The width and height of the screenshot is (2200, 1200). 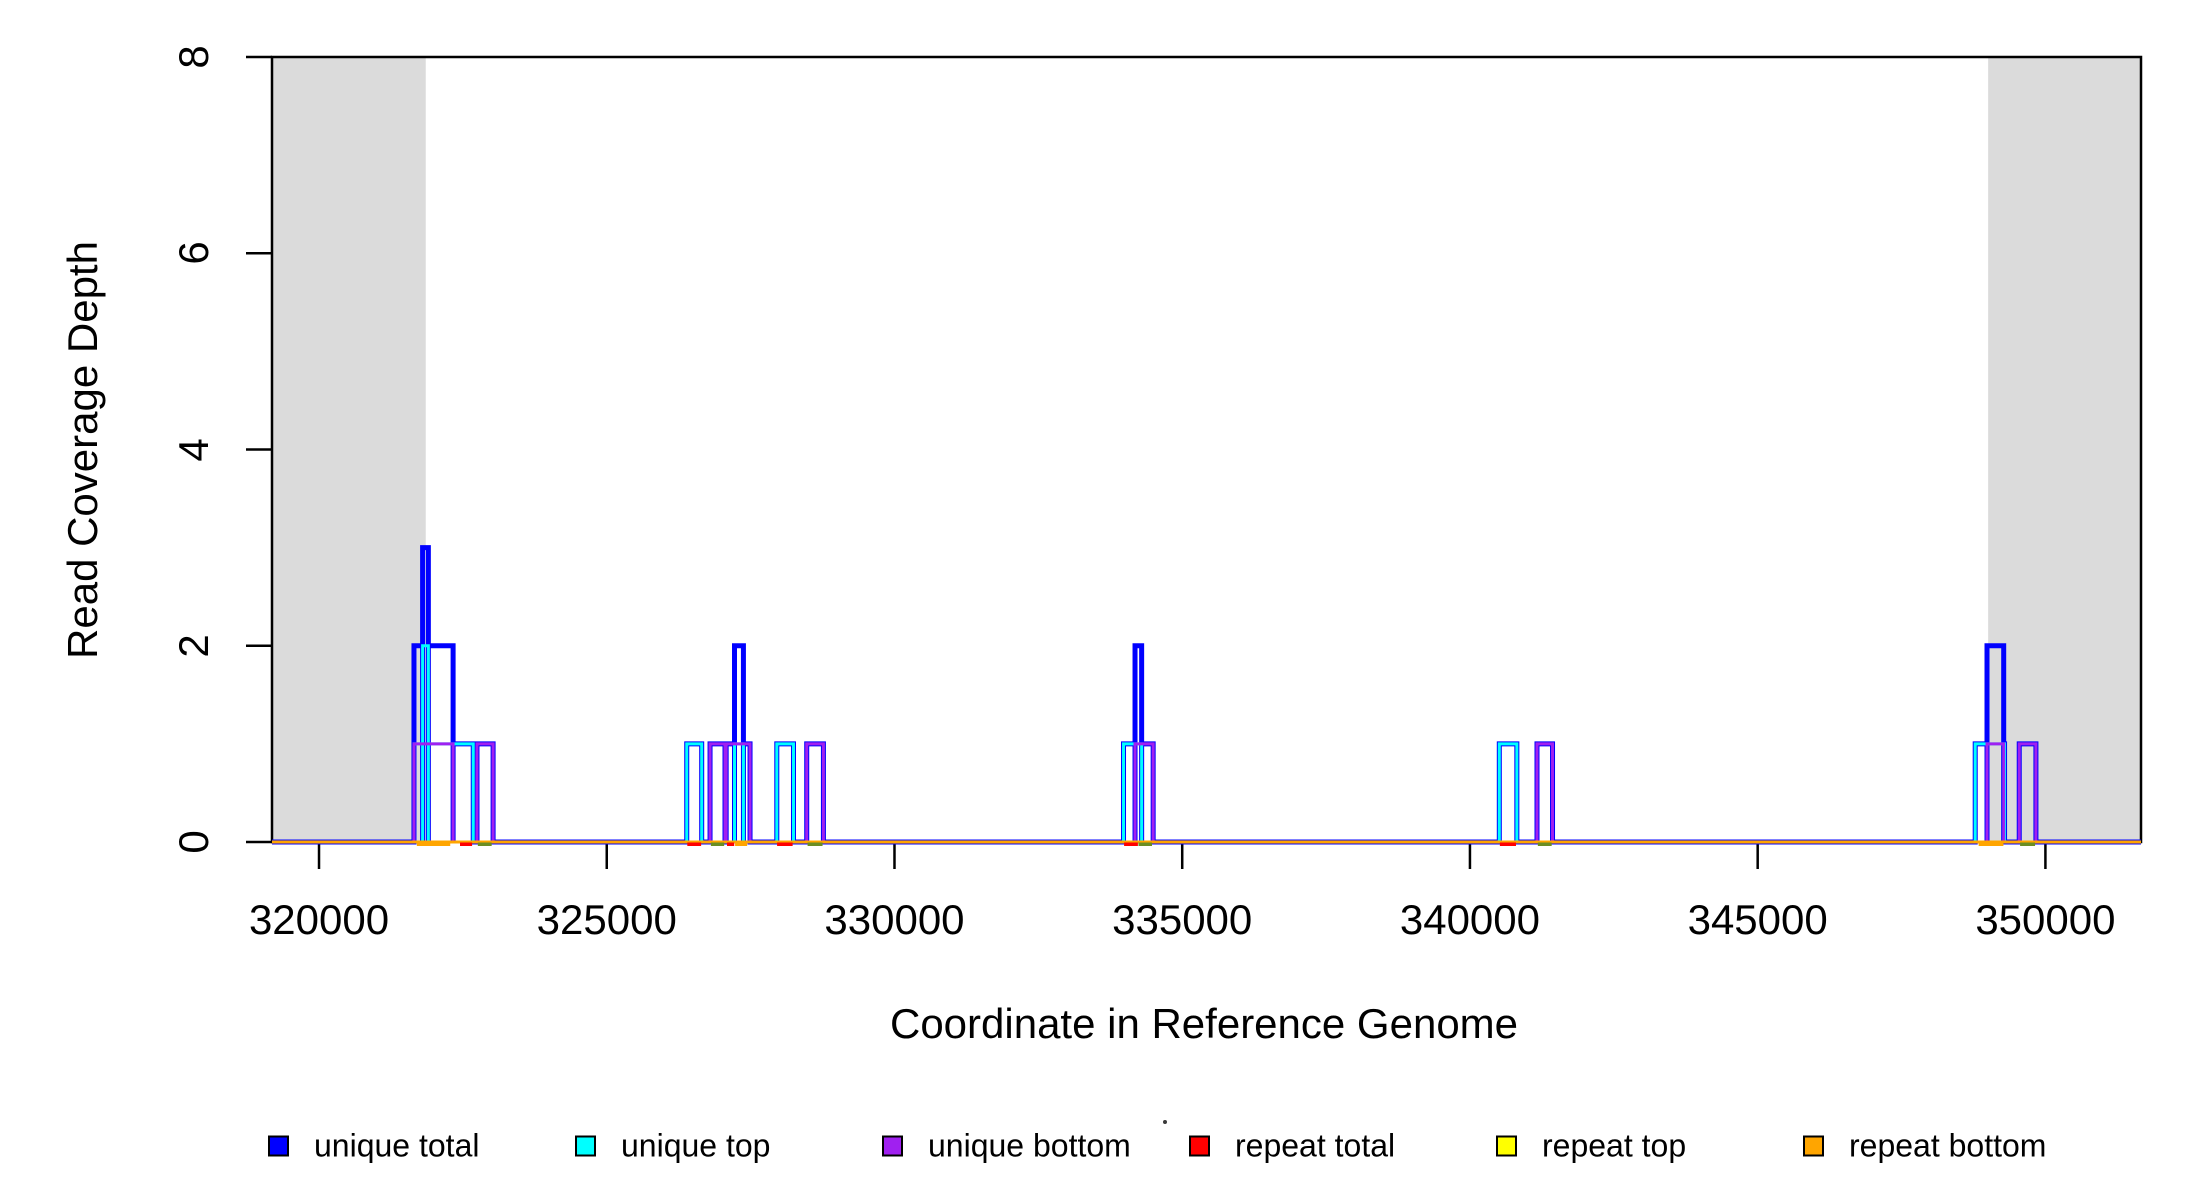 I want to click on x-tick-label: 335000, so click(x=1182, y=919).